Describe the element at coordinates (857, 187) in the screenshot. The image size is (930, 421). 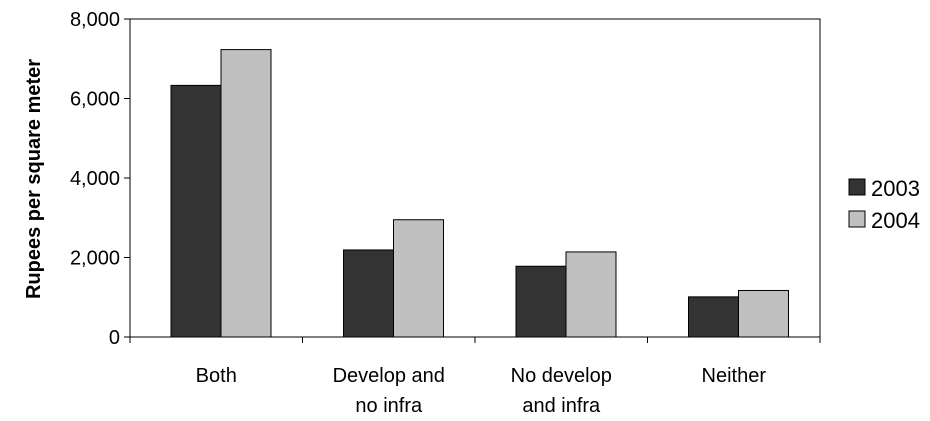
I see `legend-swatch-2003` at that location.